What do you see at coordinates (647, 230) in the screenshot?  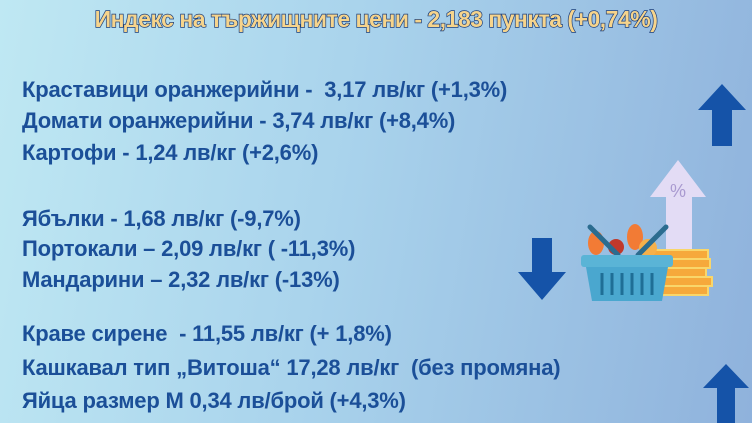 I see `shopping-basket-illustration: %` at bounding box center [647, 230].